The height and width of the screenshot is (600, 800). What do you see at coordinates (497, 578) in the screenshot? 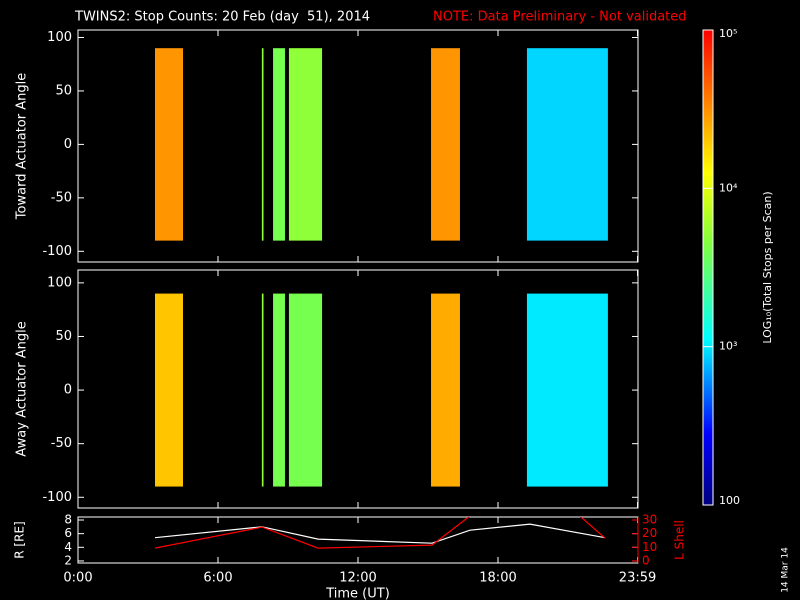
I see `x-tick-label: 18:00` at bounding box center [497, 578].